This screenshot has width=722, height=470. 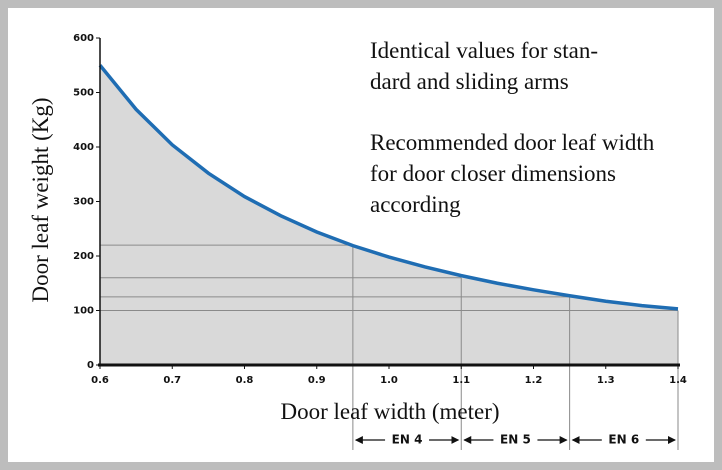 I want to click on range-label: EN 5, so click(x=515, y=440).